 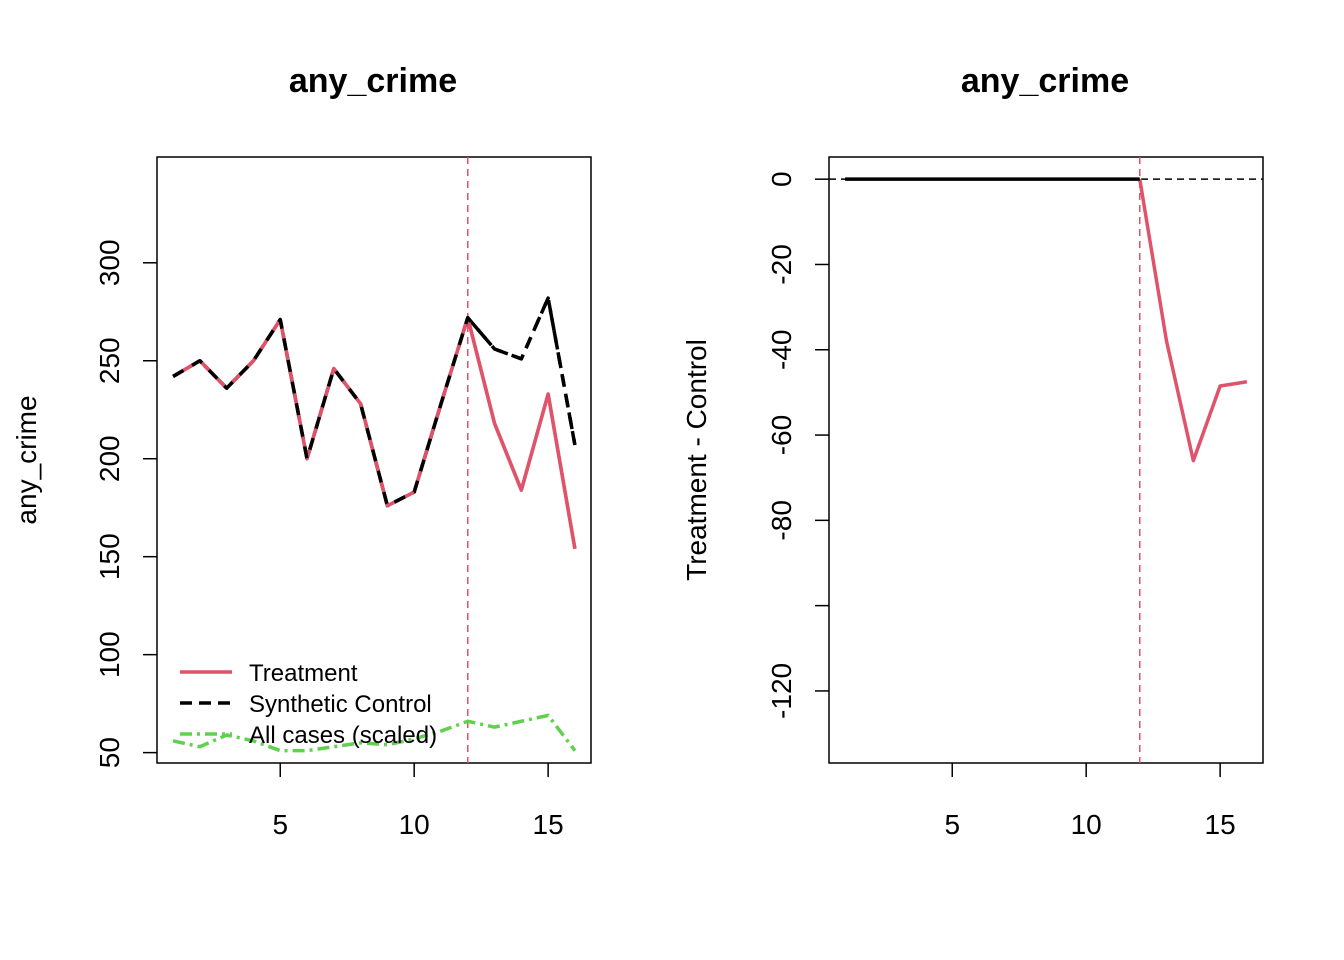 I want to click on left-y-tick-label: 150, so click(x=109, y=556).